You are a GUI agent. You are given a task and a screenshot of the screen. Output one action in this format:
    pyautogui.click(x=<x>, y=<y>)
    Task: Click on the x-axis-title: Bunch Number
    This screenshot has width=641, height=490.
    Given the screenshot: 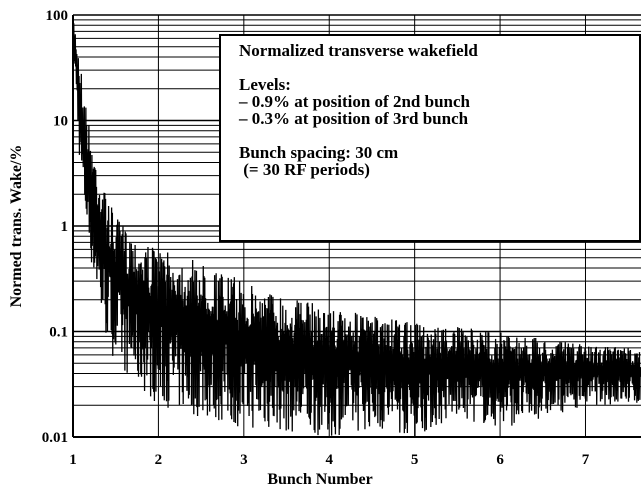 What is the action you would take?
    pyautogui.click(x=319, y=479)
    